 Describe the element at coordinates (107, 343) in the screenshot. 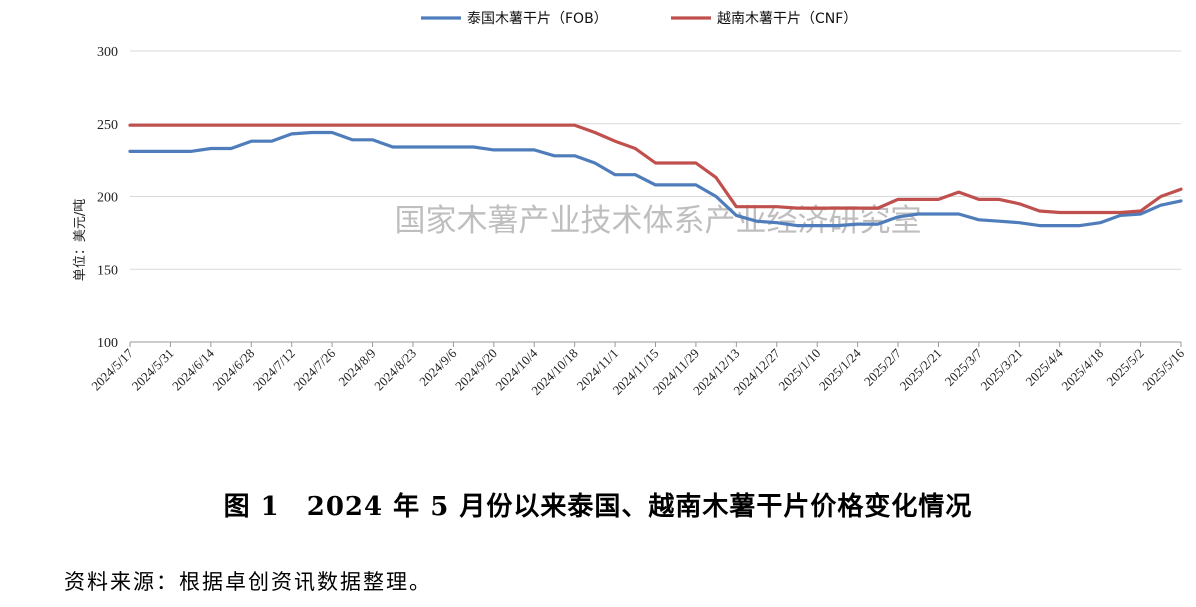

I see `y-tick-label: 100` at that location.